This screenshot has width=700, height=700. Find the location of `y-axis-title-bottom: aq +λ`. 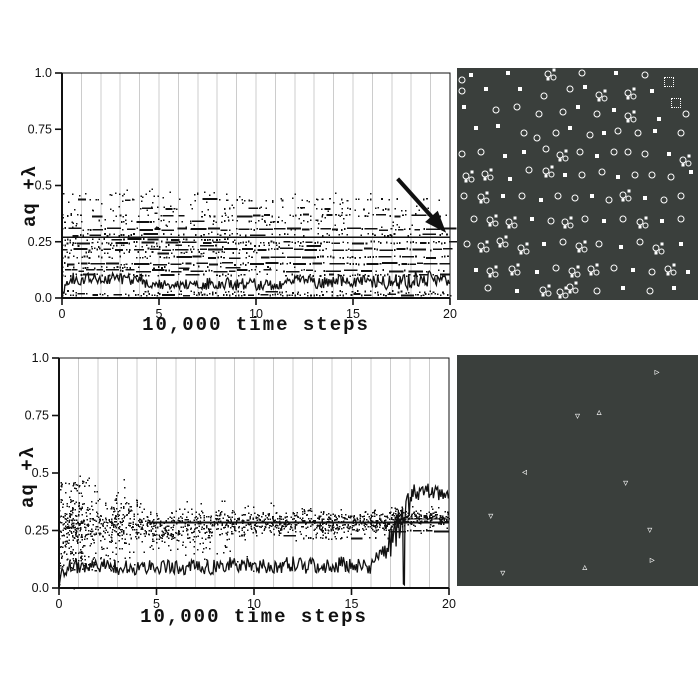

y-axis-title-bottom: aq +λ is located at coordinates (28, 477).